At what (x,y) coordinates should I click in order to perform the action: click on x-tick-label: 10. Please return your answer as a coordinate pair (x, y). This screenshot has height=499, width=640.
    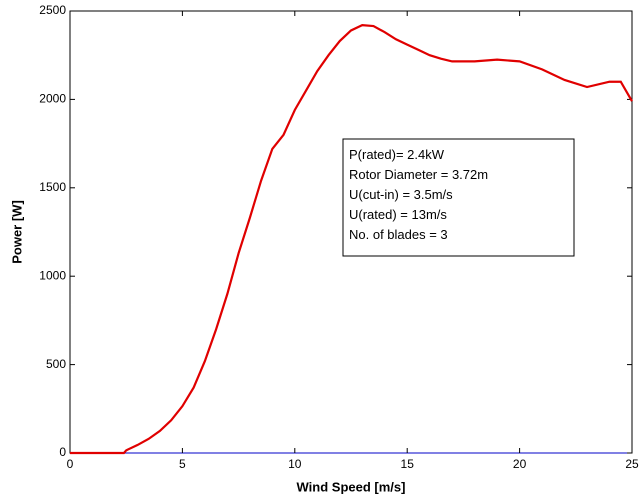
    Looking at the image, I should click on (295, 464).